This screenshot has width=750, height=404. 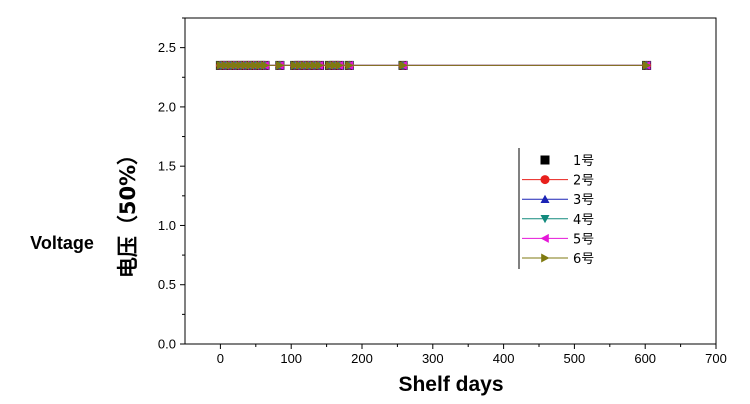 I want to click on y-tick-label: 0.5, so click(x=167, y=284).